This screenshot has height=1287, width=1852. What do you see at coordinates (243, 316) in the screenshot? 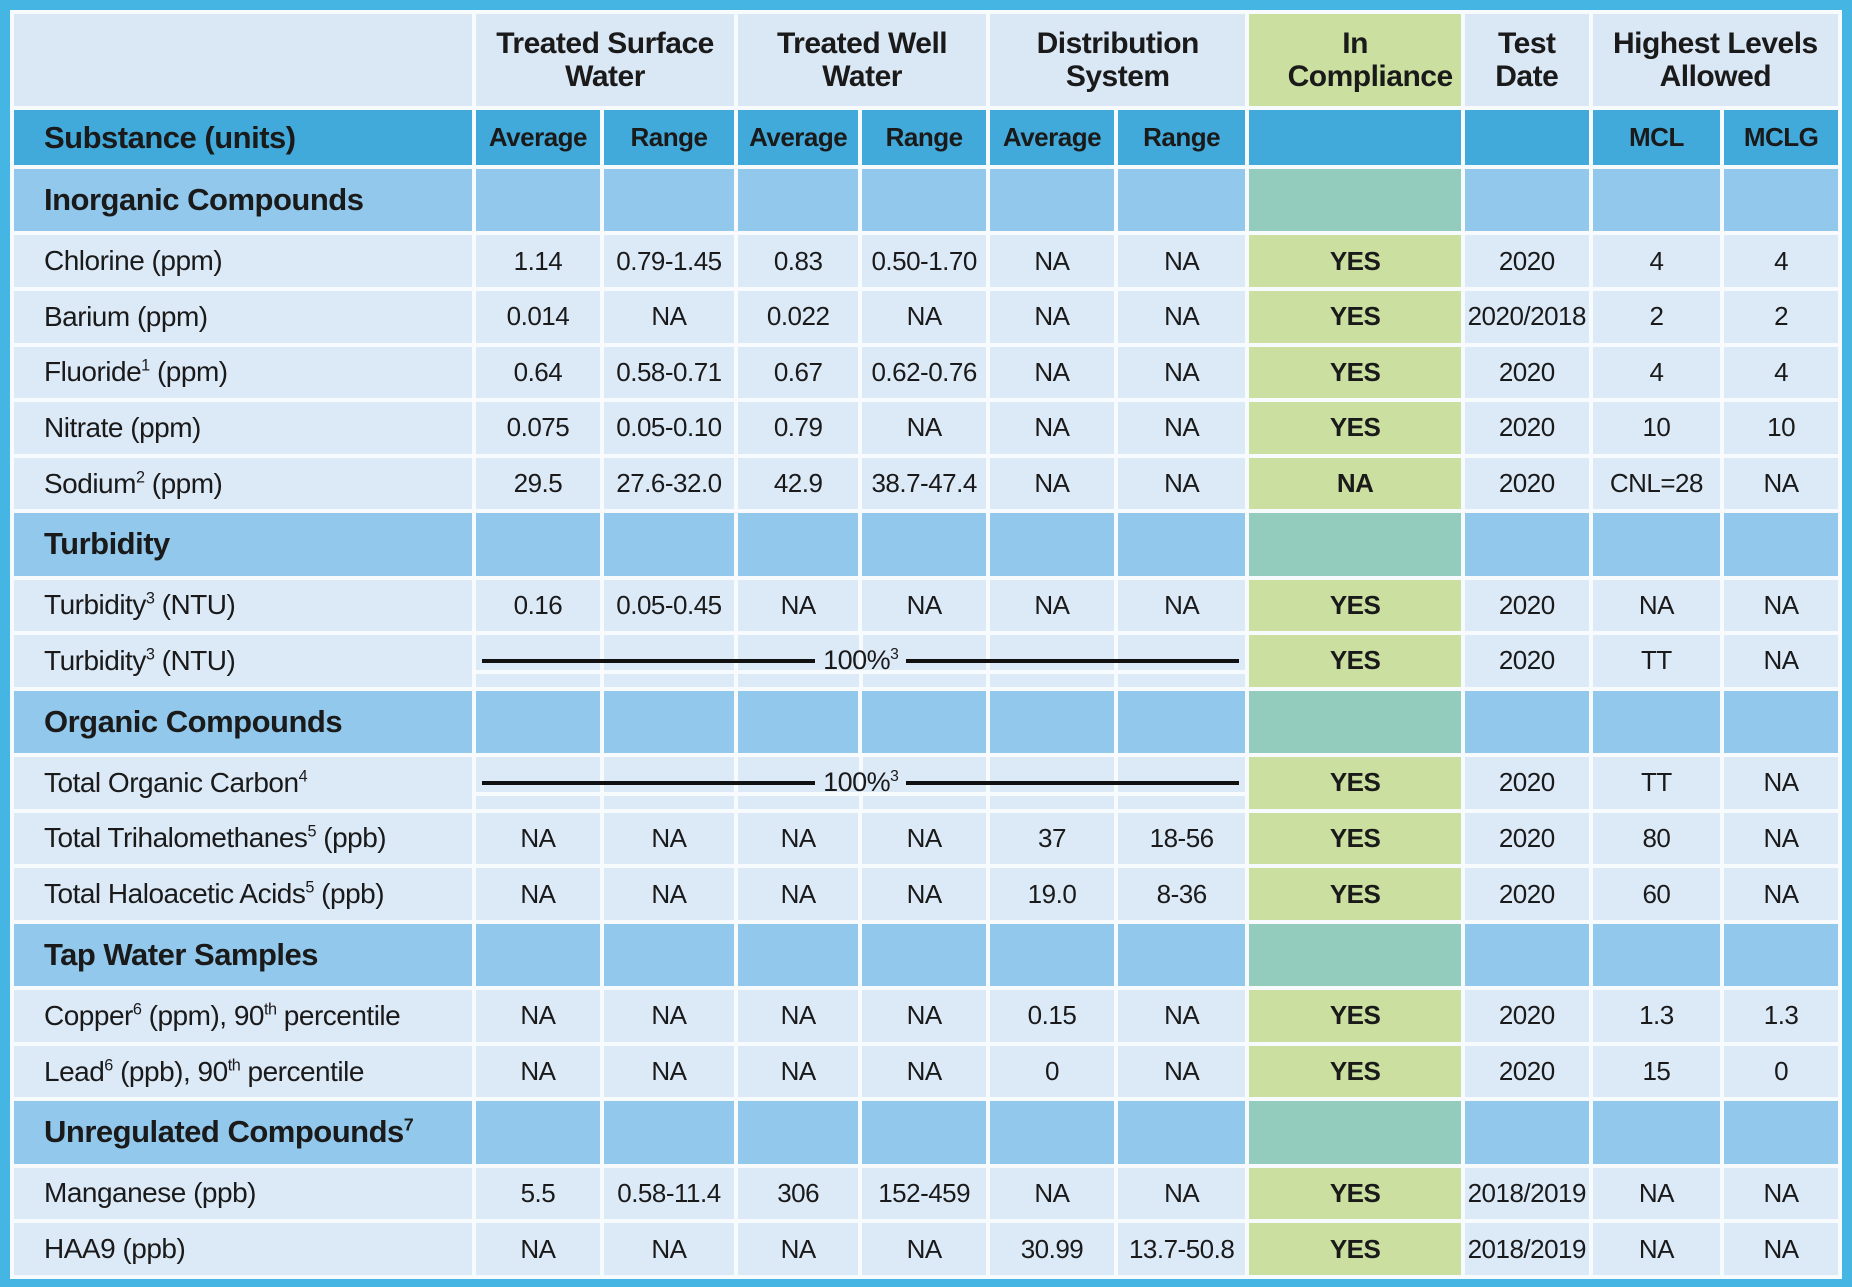
I see `substance-cell: Barium (ppm)` at bounding box center [243, 316].